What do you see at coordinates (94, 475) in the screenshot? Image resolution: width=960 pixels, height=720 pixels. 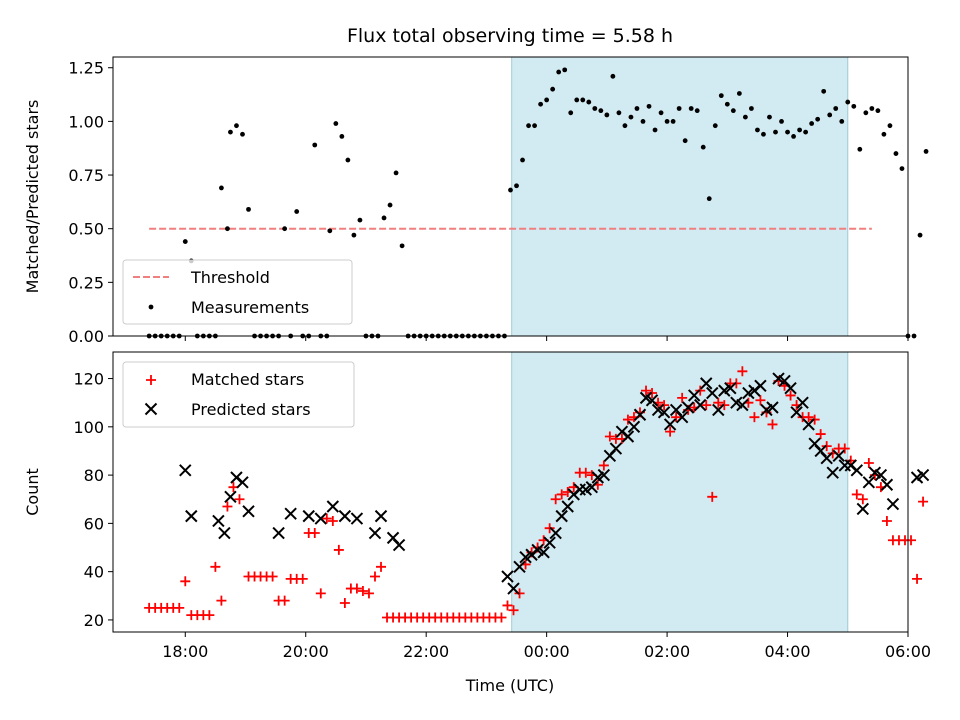 I see `y-tick-label: 80` at bounding box center [94, 475].